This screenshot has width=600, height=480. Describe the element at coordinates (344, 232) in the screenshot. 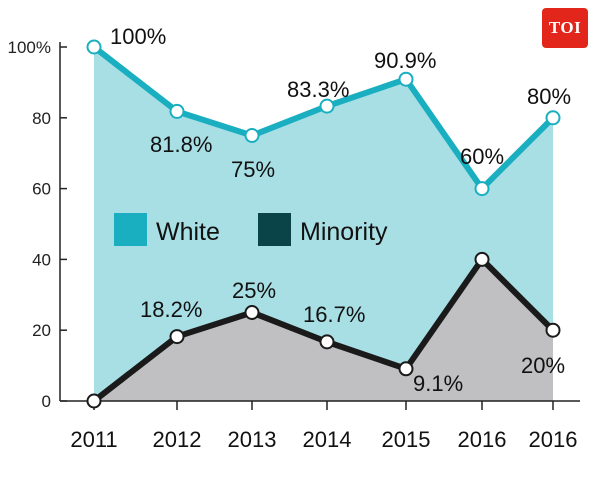

I see `legend-label: Minority` at that location.